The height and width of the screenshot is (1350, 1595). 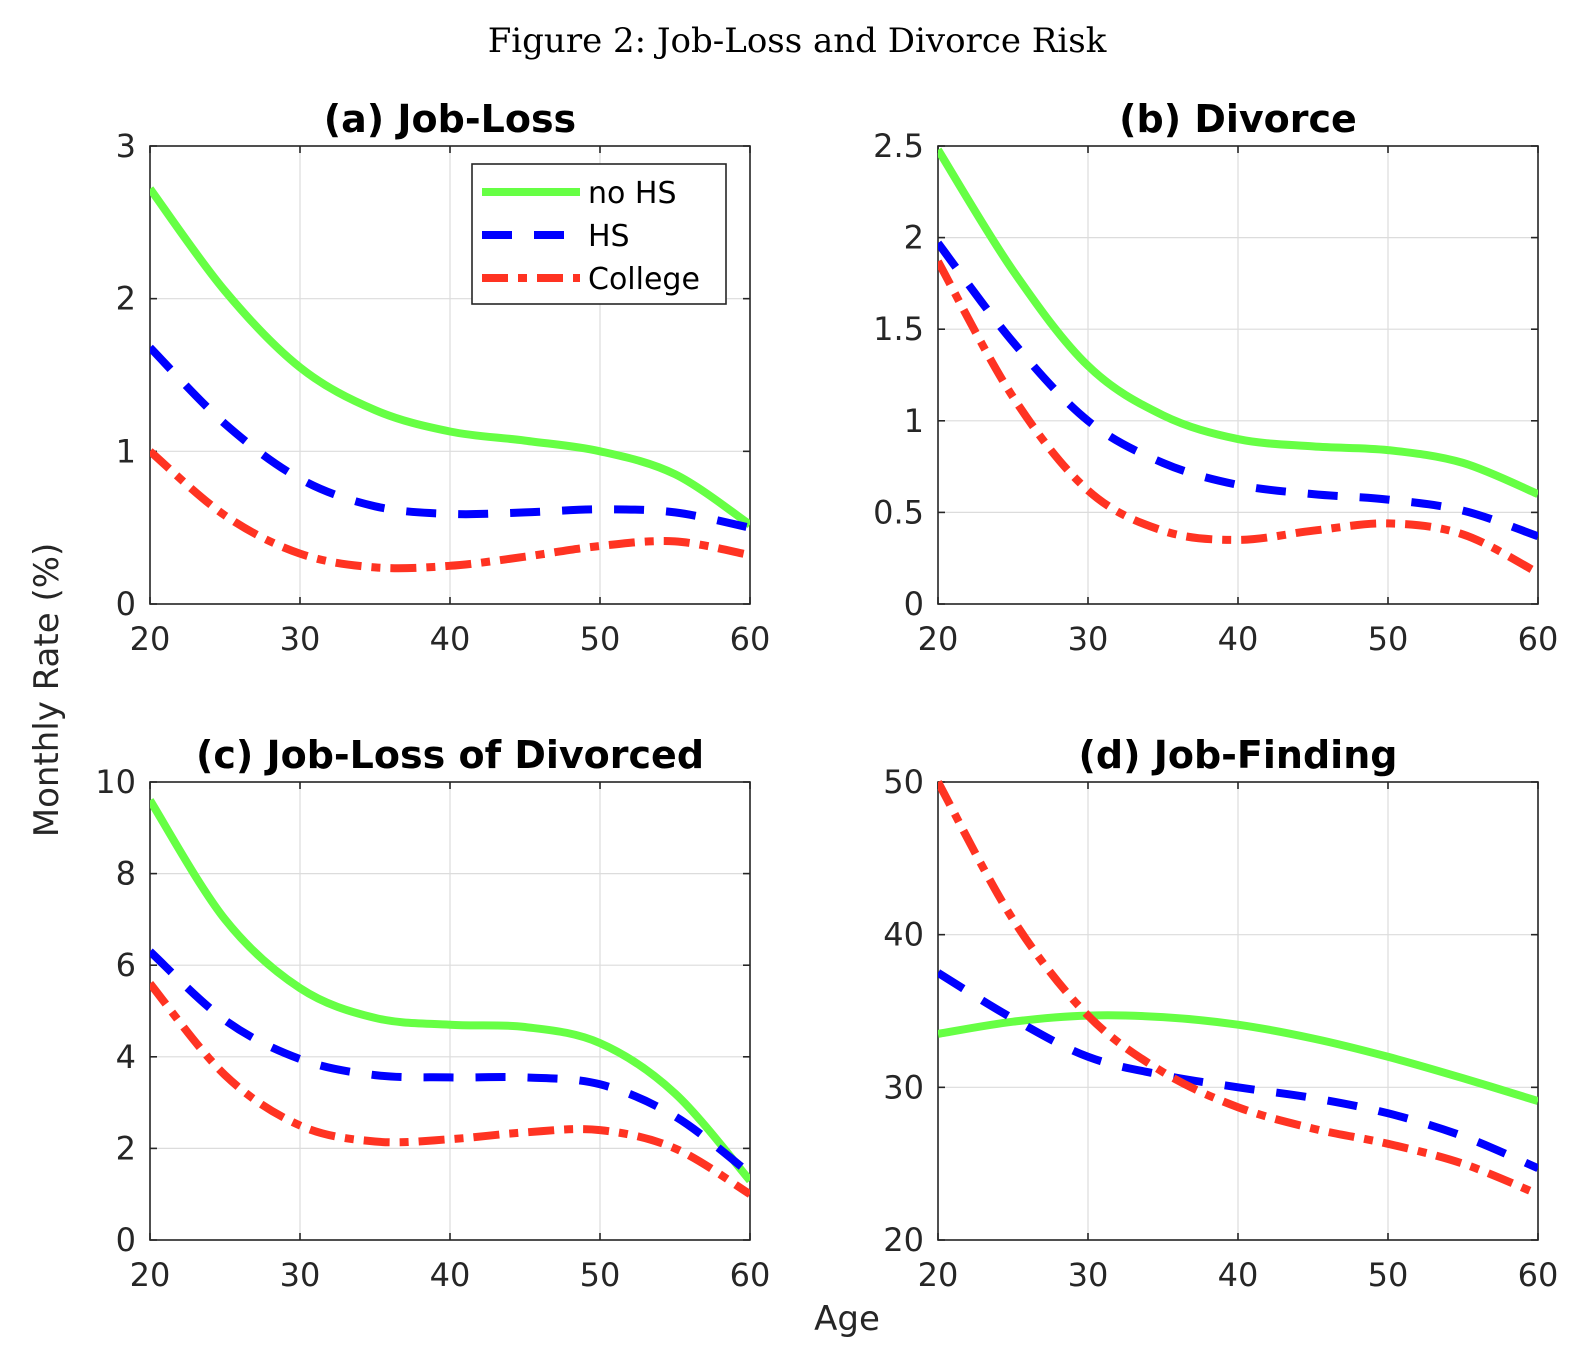 I want to click on legend-label-no-hs: no HS, so click(x=632, y=193).